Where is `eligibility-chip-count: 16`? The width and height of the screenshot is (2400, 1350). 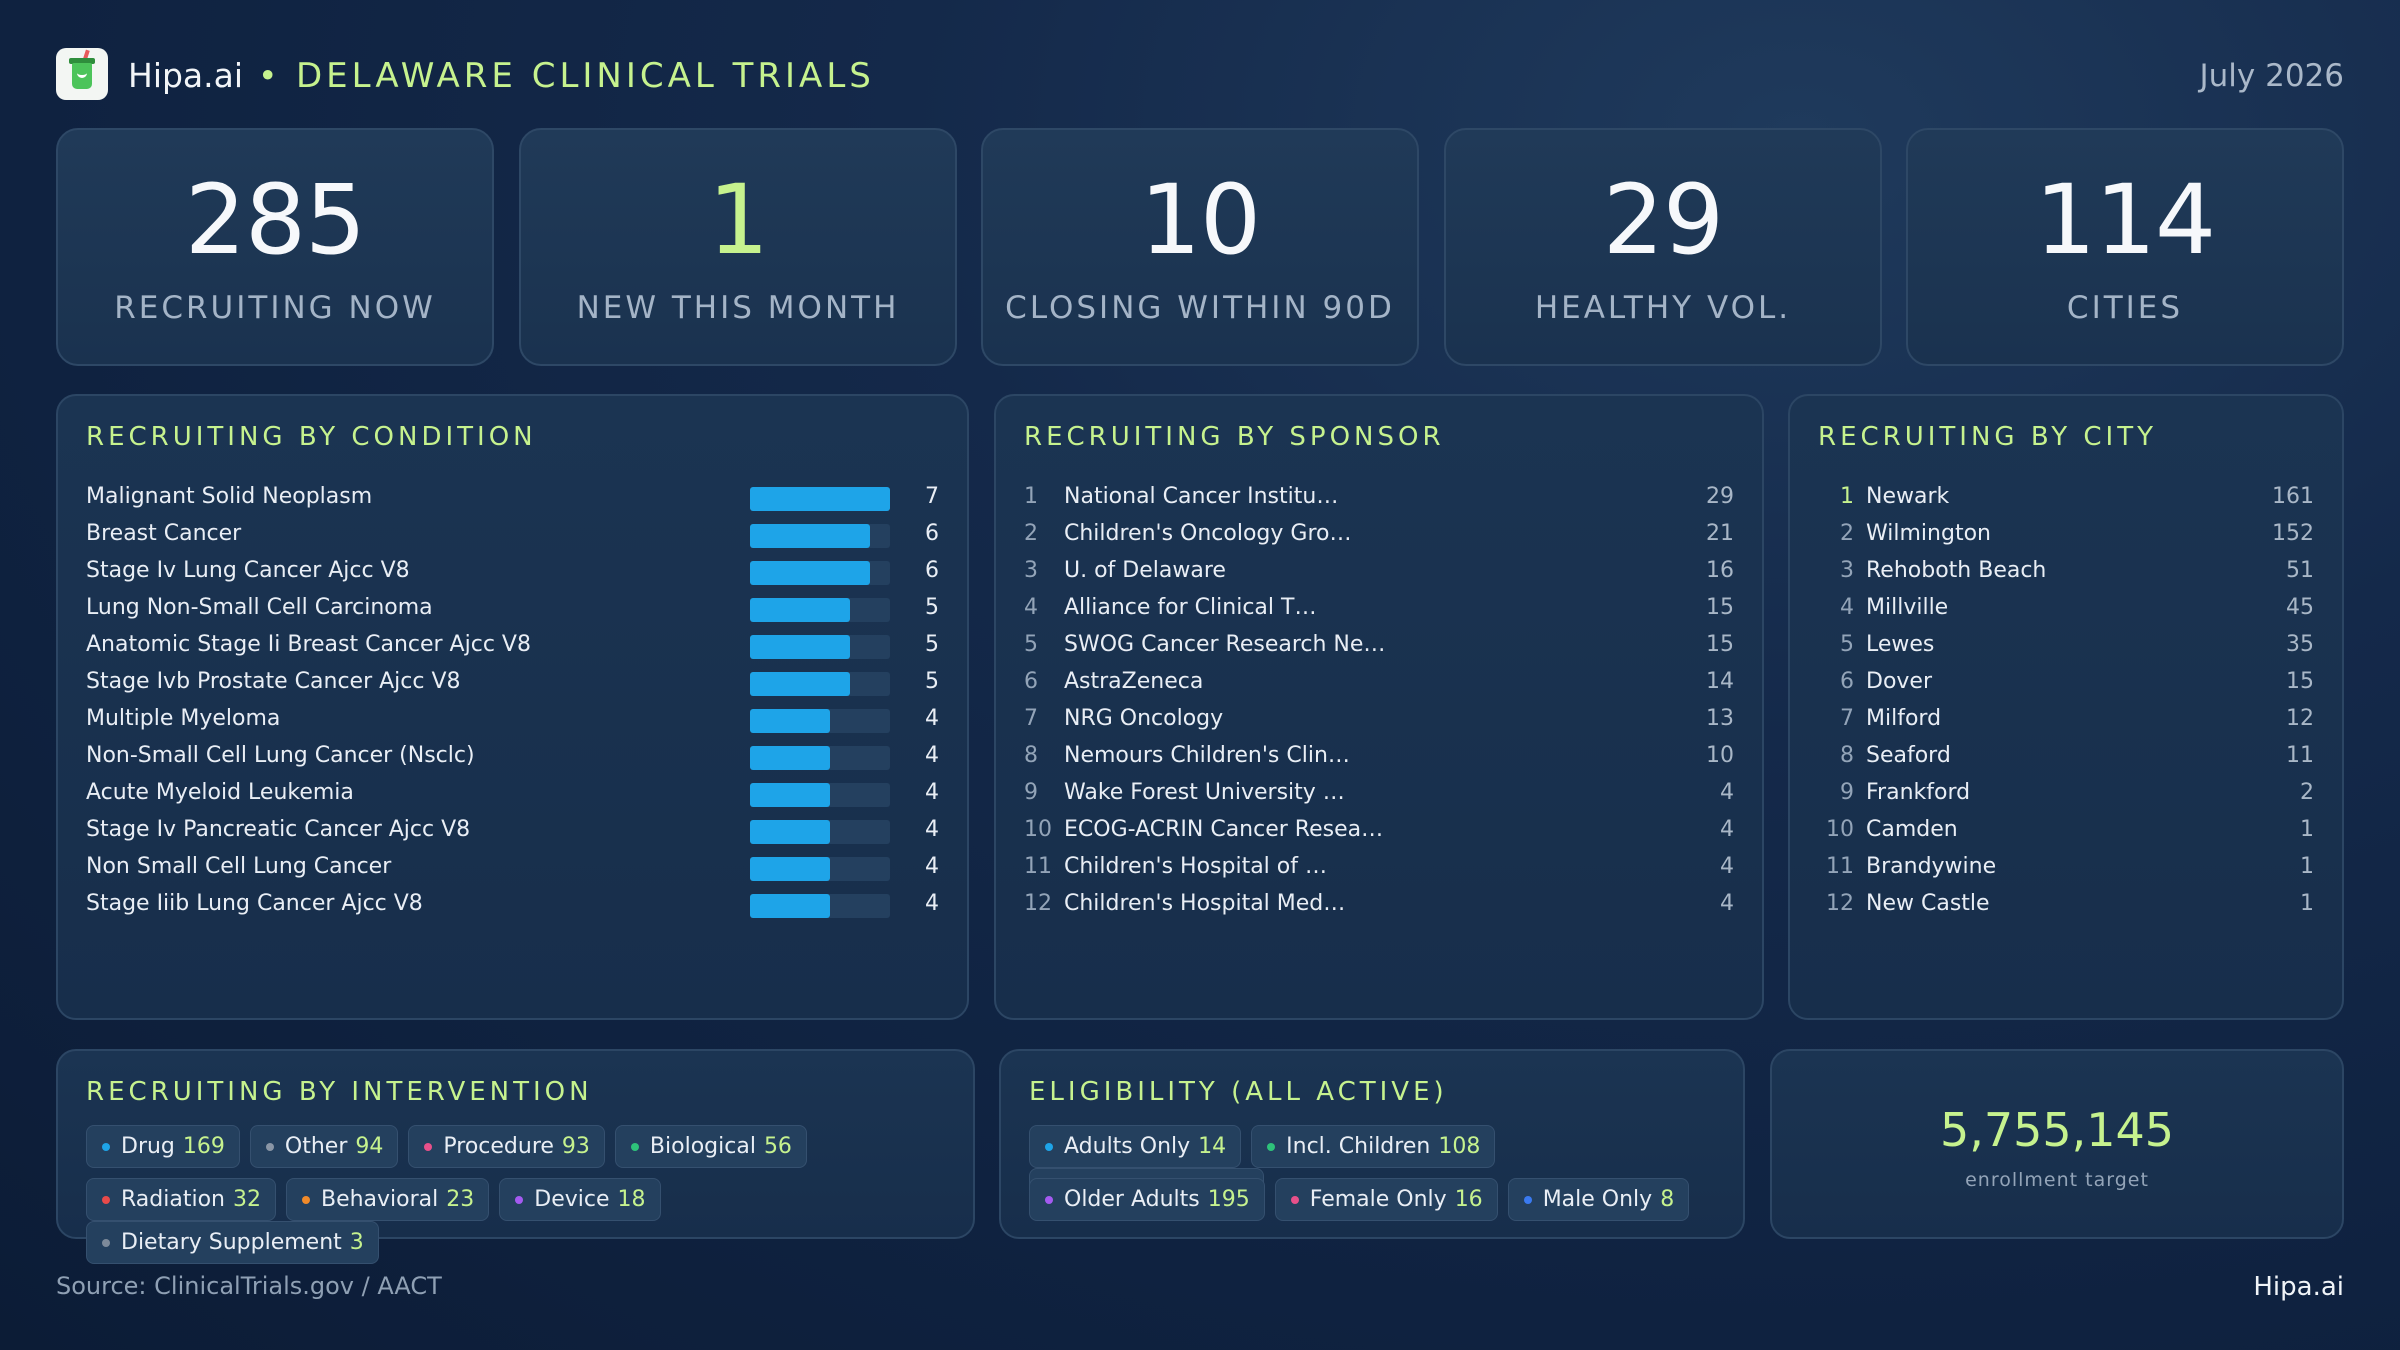 eligibility-chip-count: 16 is located at coordinates (1468, 1199).